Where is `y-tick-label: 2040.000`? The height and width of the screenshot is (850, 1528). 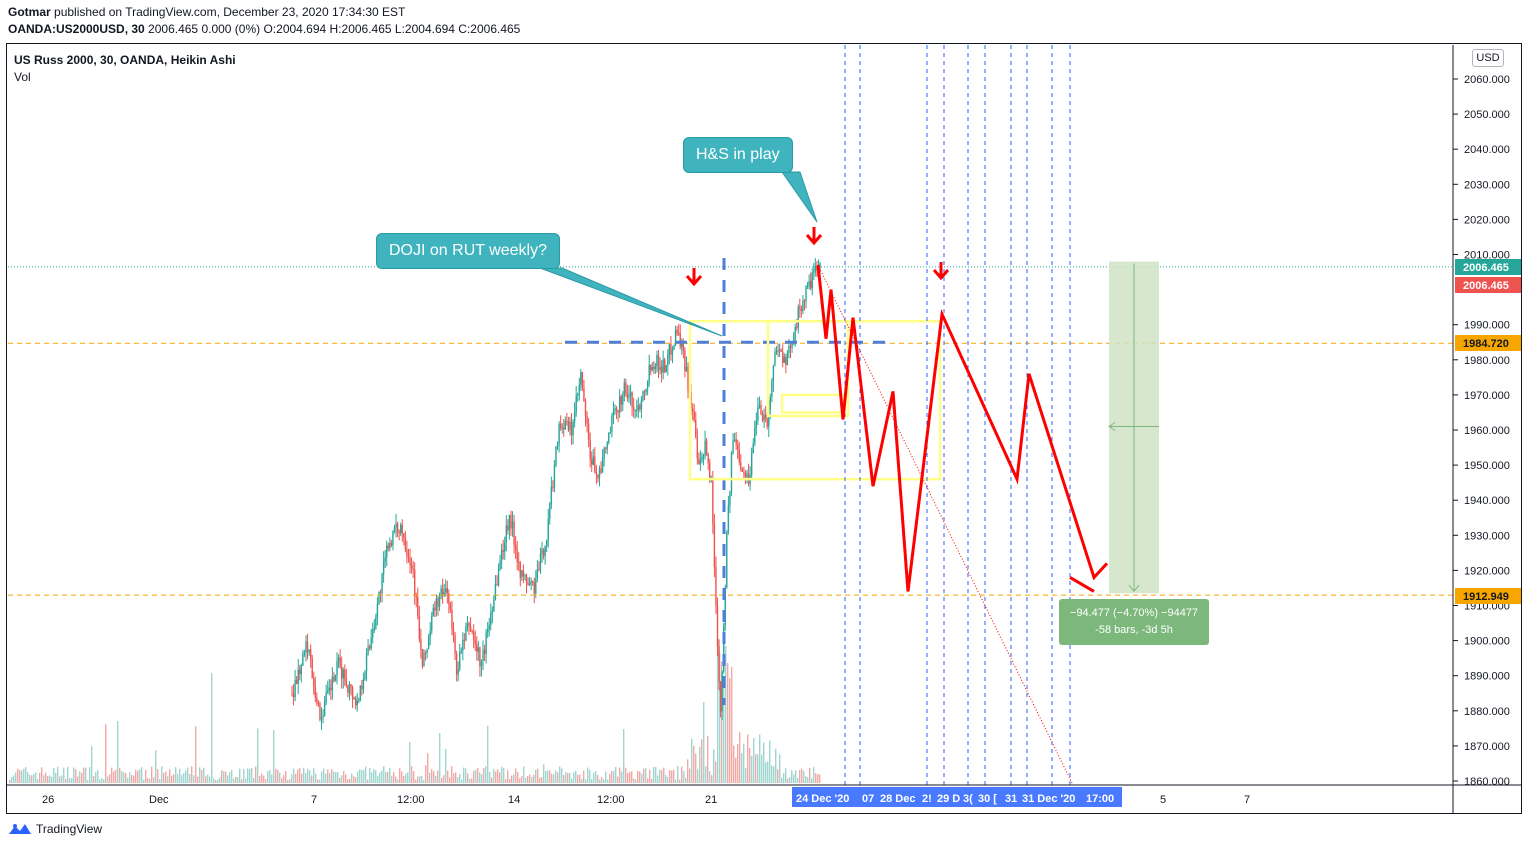
y-tick-label: 2040.000 is located at coordinates (1487, 150).